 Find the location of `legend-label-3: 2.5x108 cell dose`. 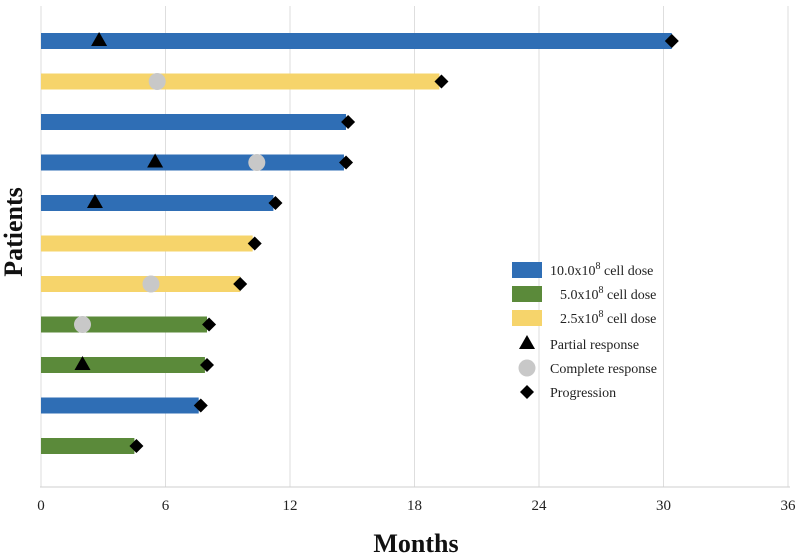

legend-label-3: 2.5x108 cell dose is located at coordinates (608, 318).